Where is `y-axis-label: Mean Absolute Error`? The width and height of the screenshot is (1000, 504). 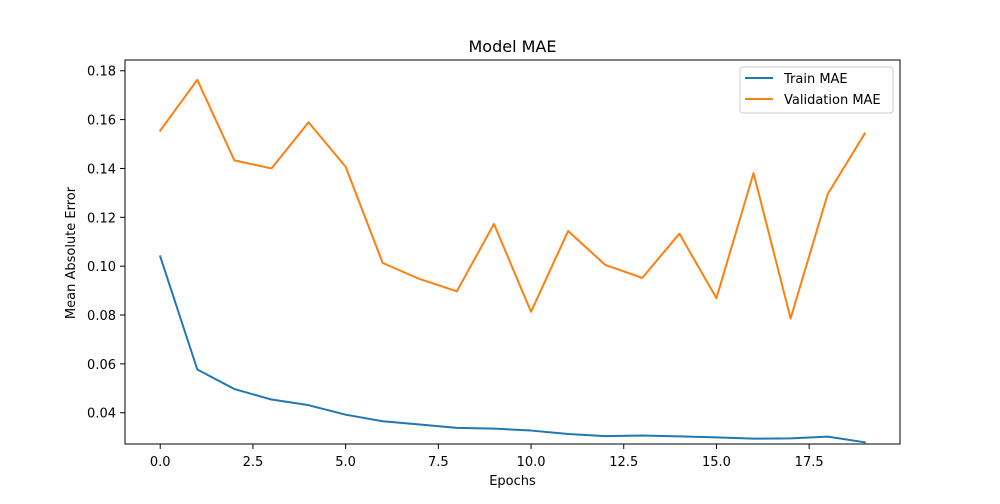 y-axis-label: Mean Absolute Error is located at coordinates (71, 252).